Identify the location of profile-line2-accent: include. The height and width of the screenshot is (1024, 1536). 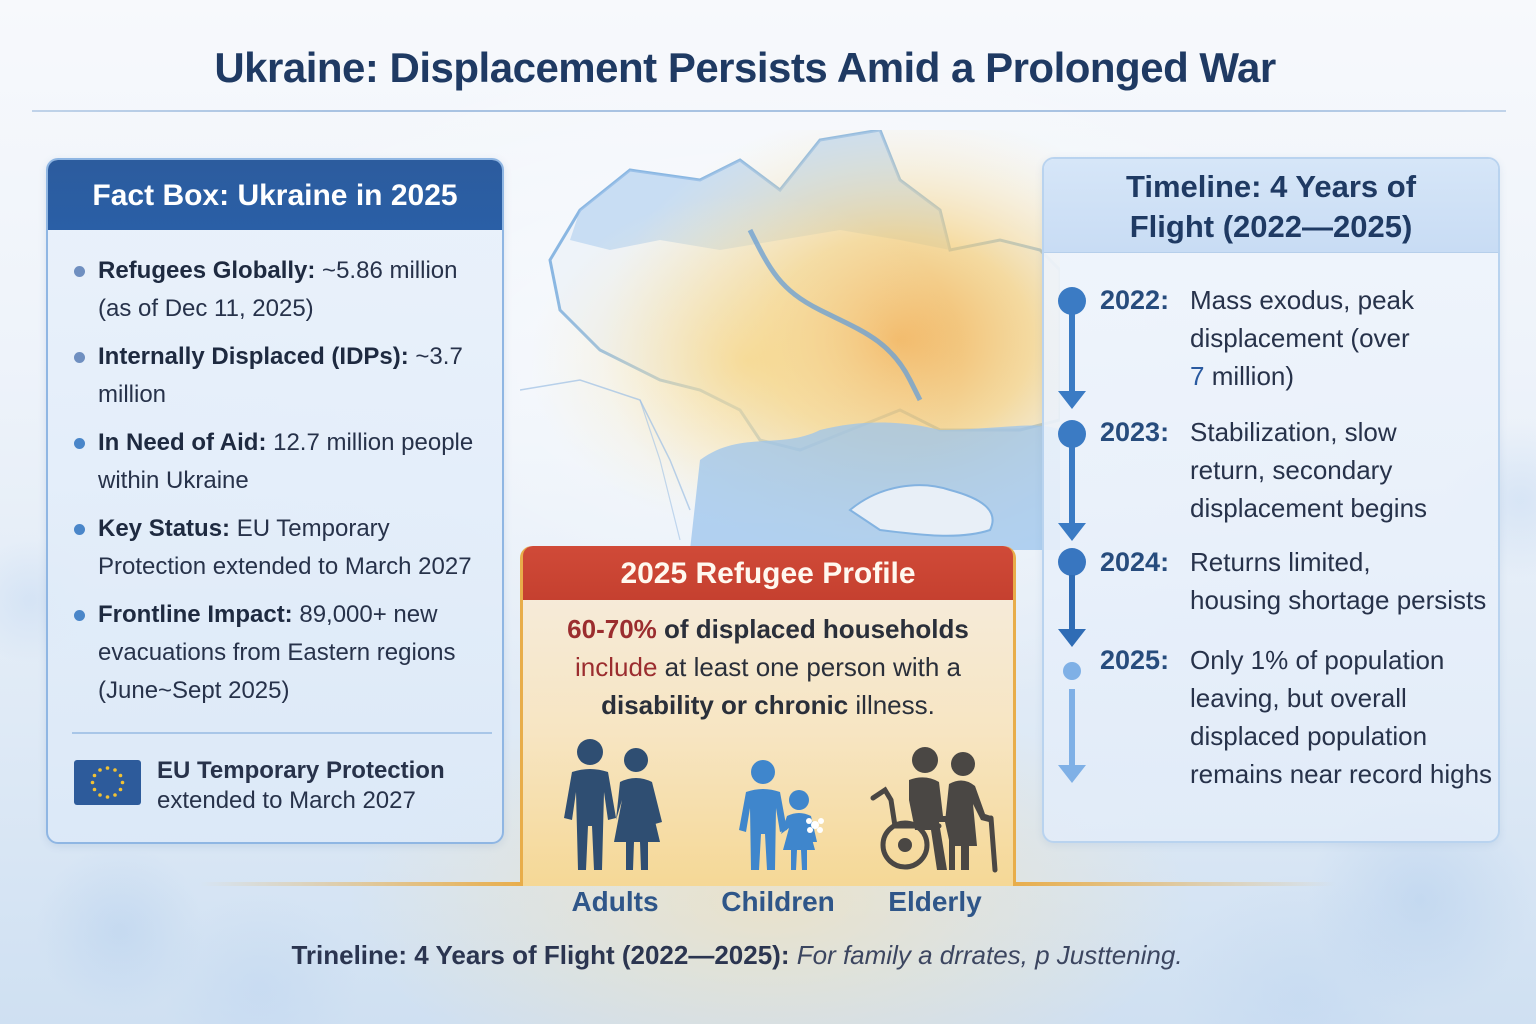
(616, 667).